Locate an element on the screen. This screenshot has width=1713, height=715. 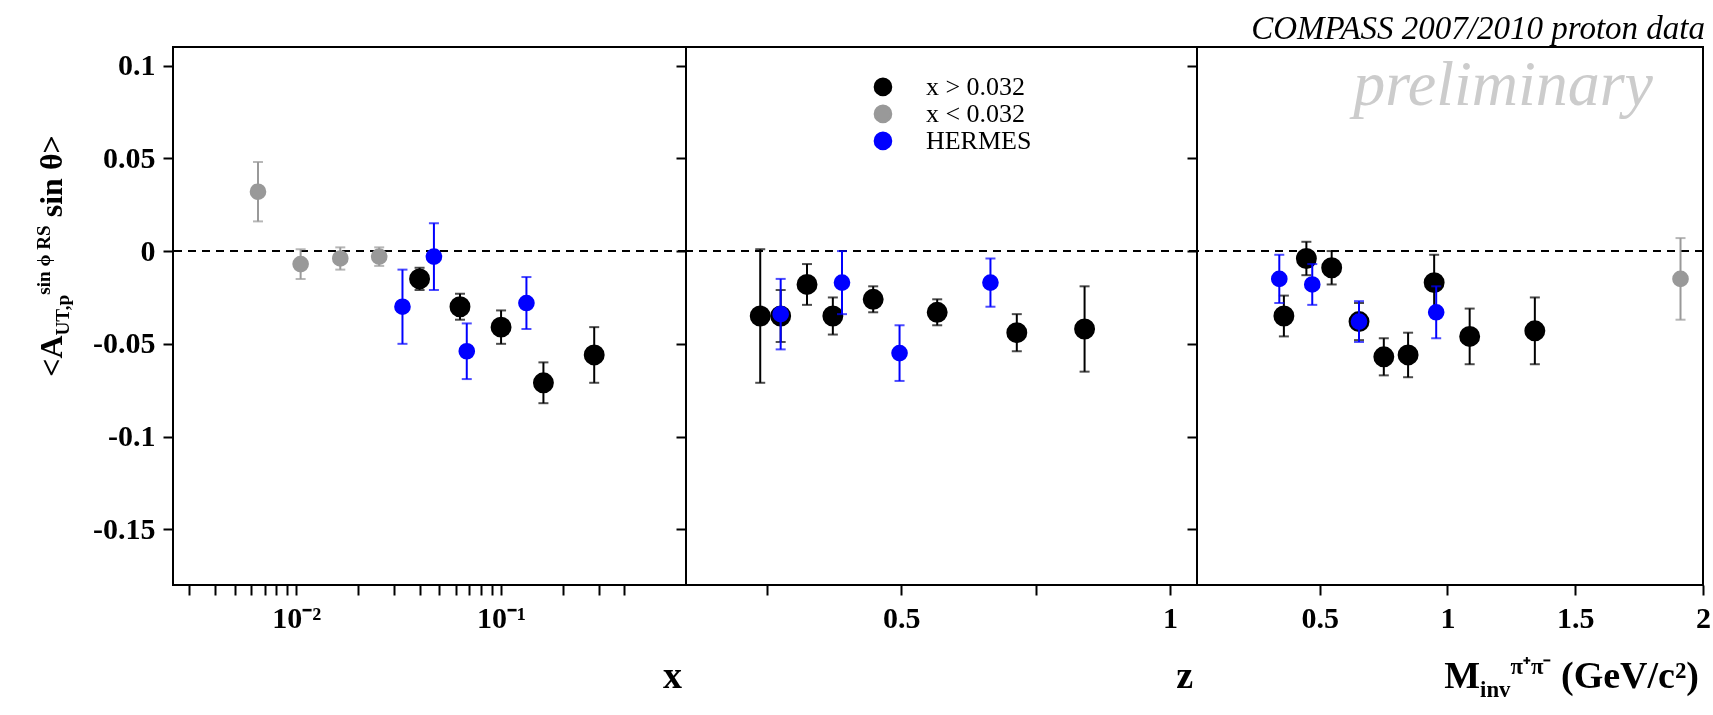
x-tick-label: 2 is located at coordinates (1703, 617).